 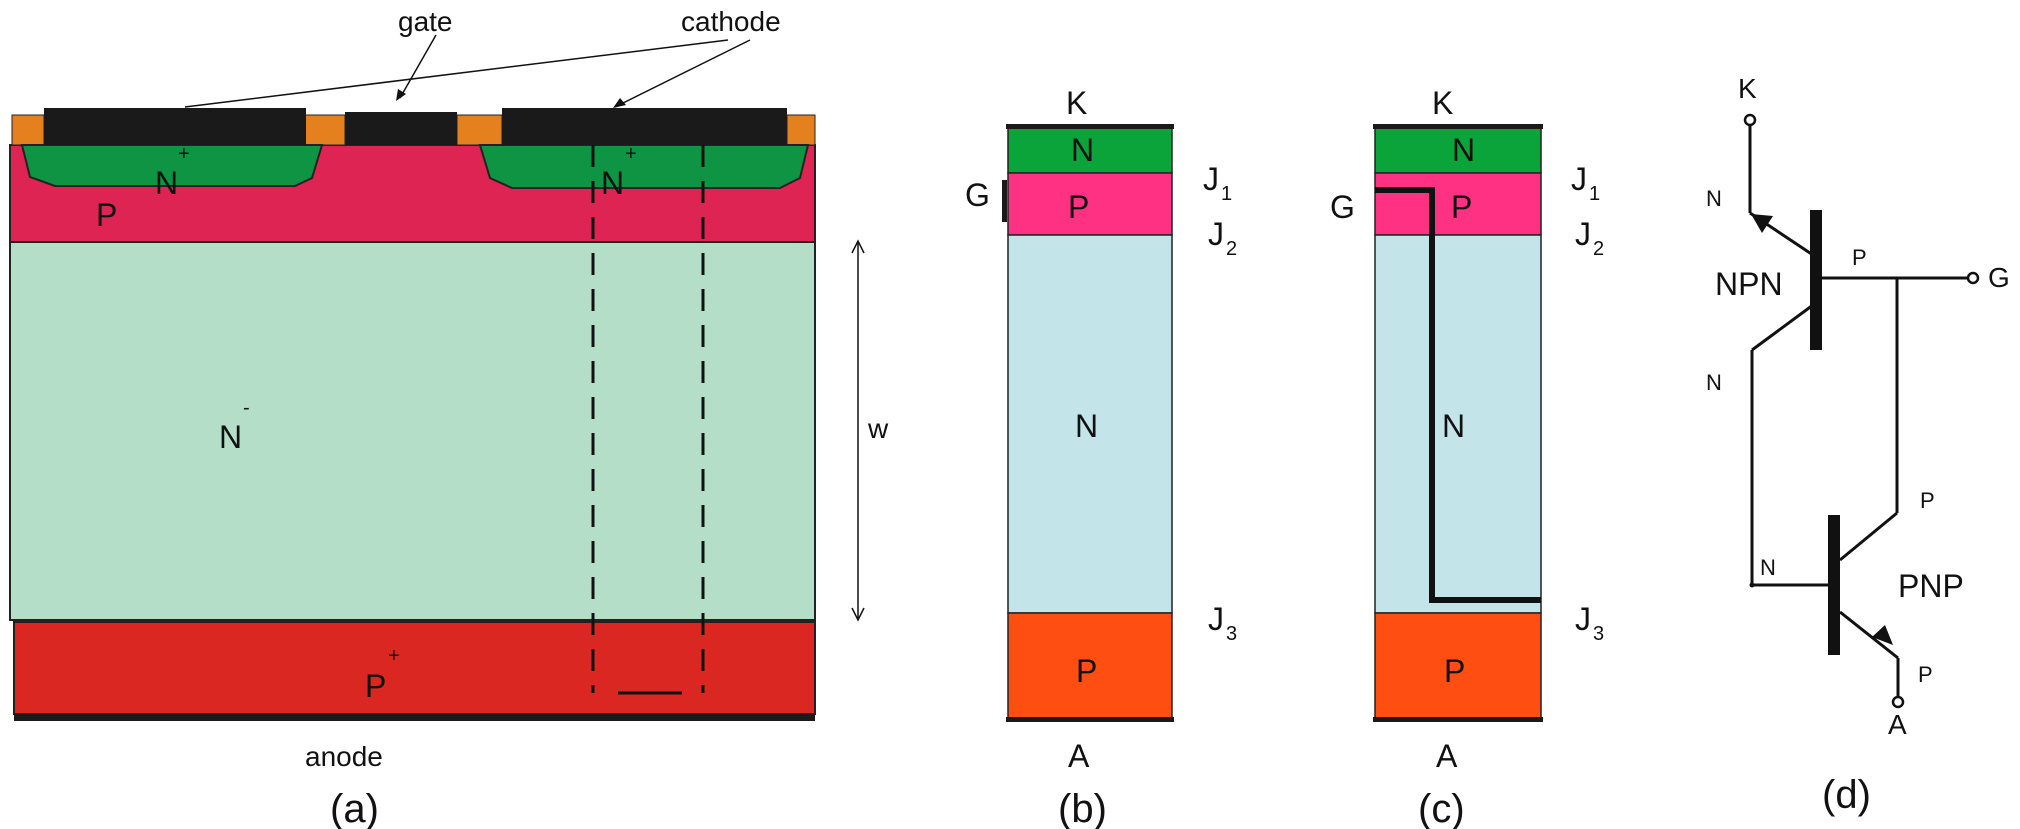 I want to click on b-j1-sub: 1, so click(x=1226, y=194).